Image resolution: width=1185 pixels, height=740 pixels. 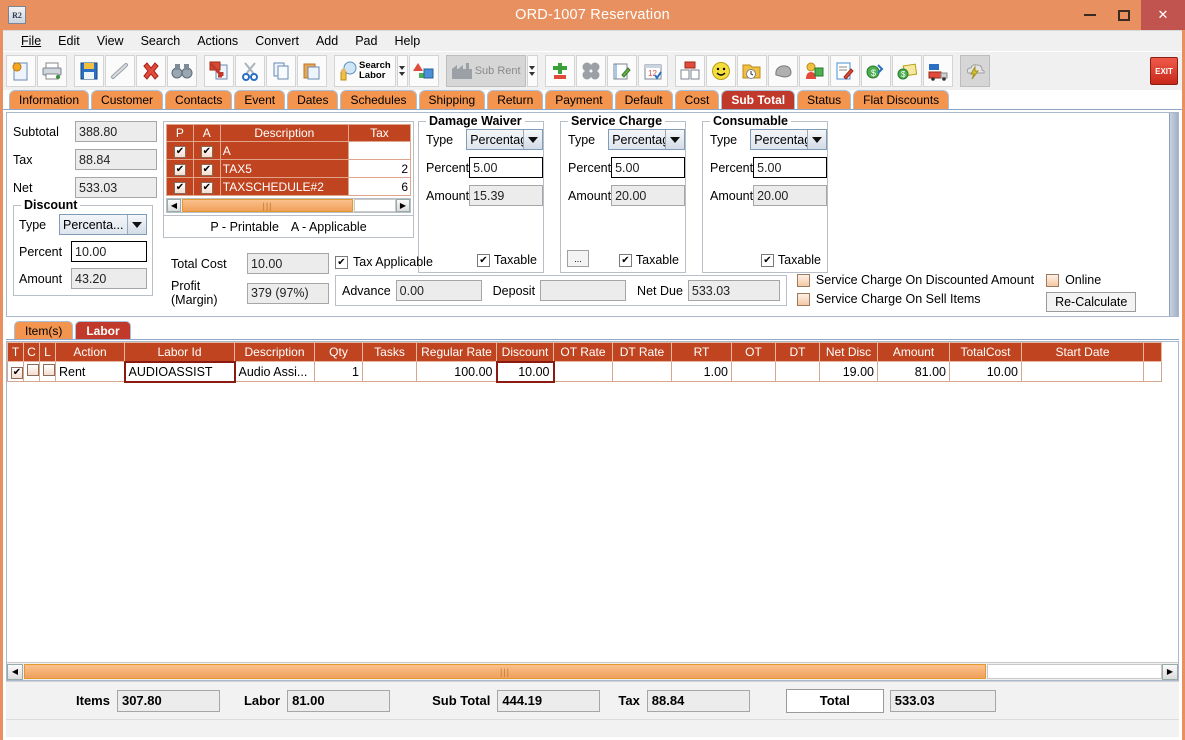 I want to click on signoff-button, so click(x=844, y=71).